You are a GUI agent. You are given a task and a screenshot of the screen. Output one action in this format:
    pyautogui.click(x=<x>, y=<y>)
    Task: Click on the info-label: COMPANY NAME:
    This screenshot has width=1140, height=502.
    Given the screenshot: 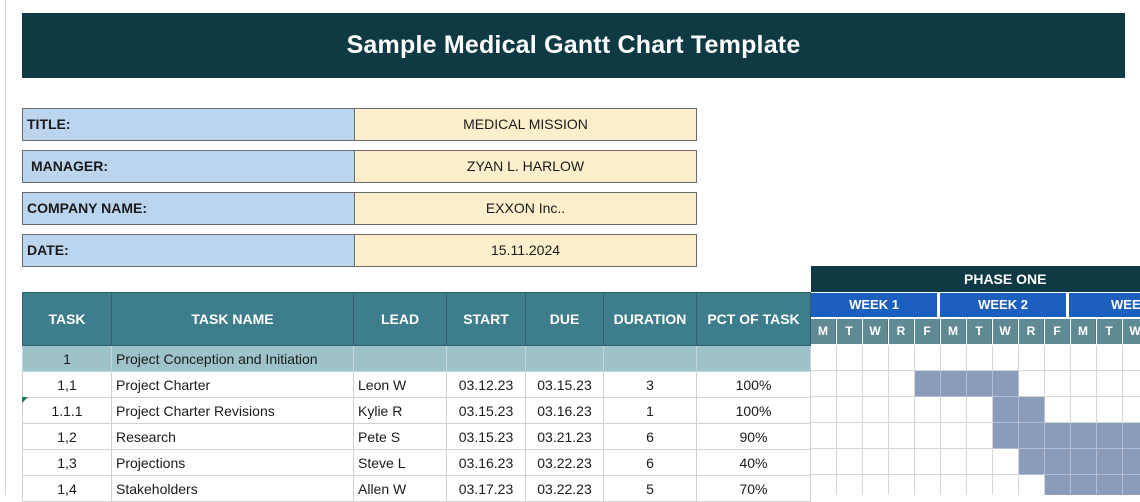 What is the action you would take?
    pyautogui.click(x=190, y=208)
    